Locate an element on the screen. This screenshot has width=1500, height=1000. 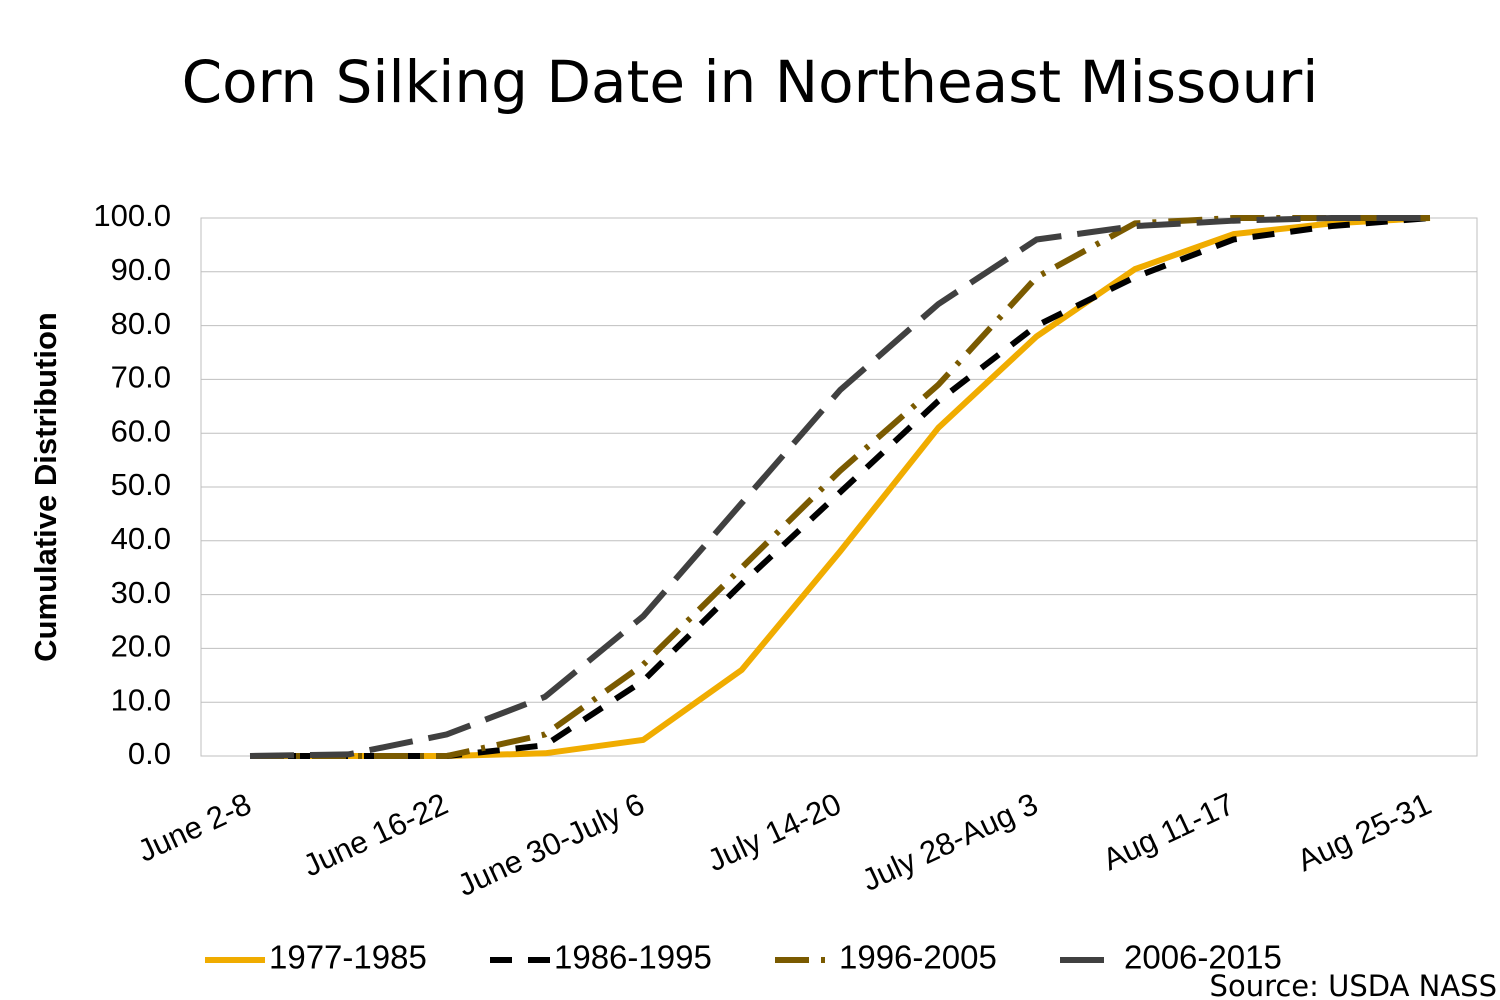
y-tick-label: 50.0 is located at coordinates (141, 484).